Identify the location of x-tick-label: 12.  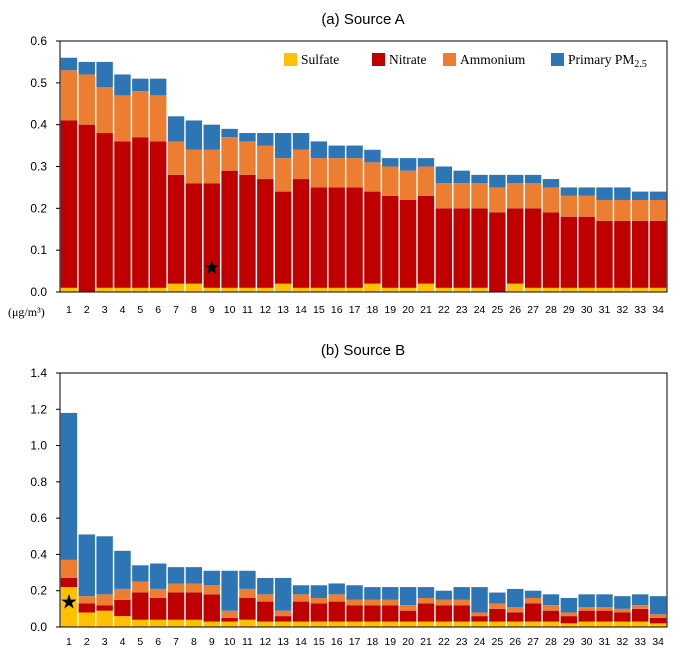
(265, 310).